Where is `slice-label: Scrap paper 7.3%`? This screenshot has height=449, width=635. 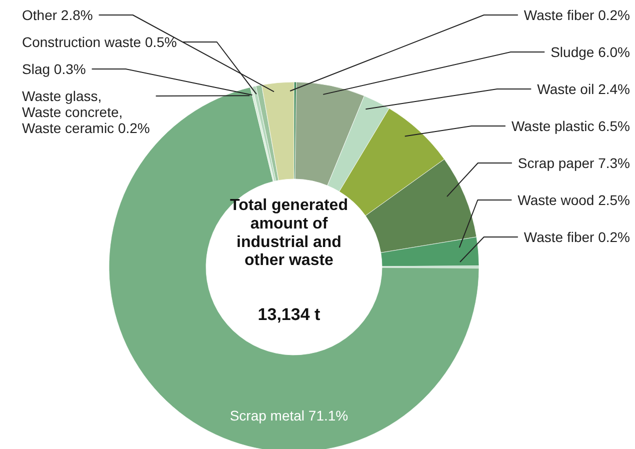
slice-label: Scrap paper 7.3% is located at coordinates (574, 162).